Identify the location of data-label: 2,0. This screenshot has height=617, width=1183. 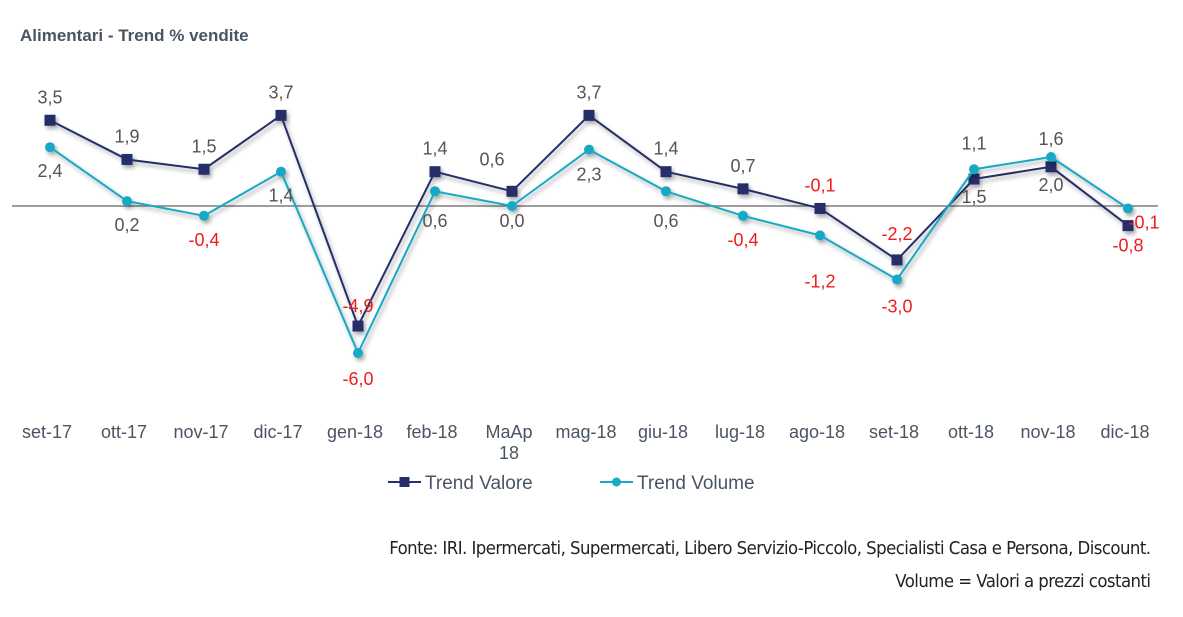
(1050, 185).